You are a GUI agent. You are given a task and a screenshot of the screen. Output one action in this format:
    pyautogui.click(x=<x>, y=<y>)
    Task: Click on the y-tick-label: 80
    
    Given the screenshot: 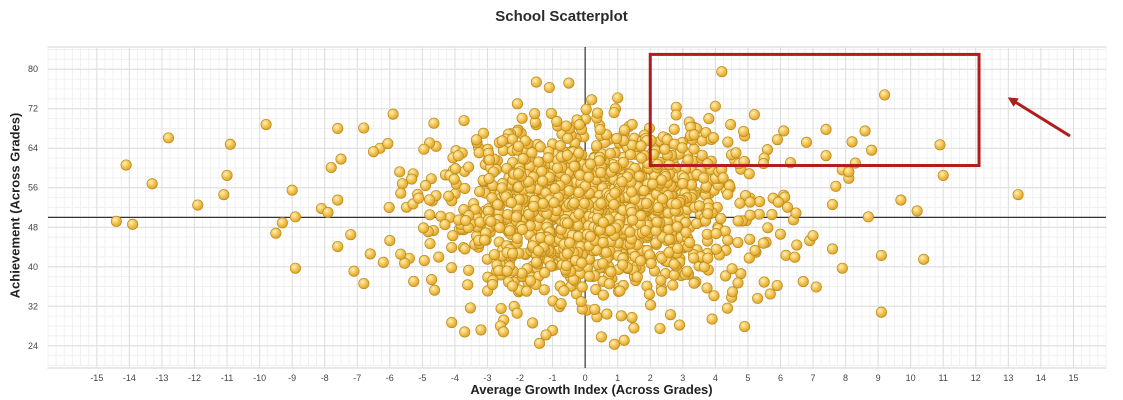 What is the action you would take?
    pyautogui.click(x=33, y=69)
    